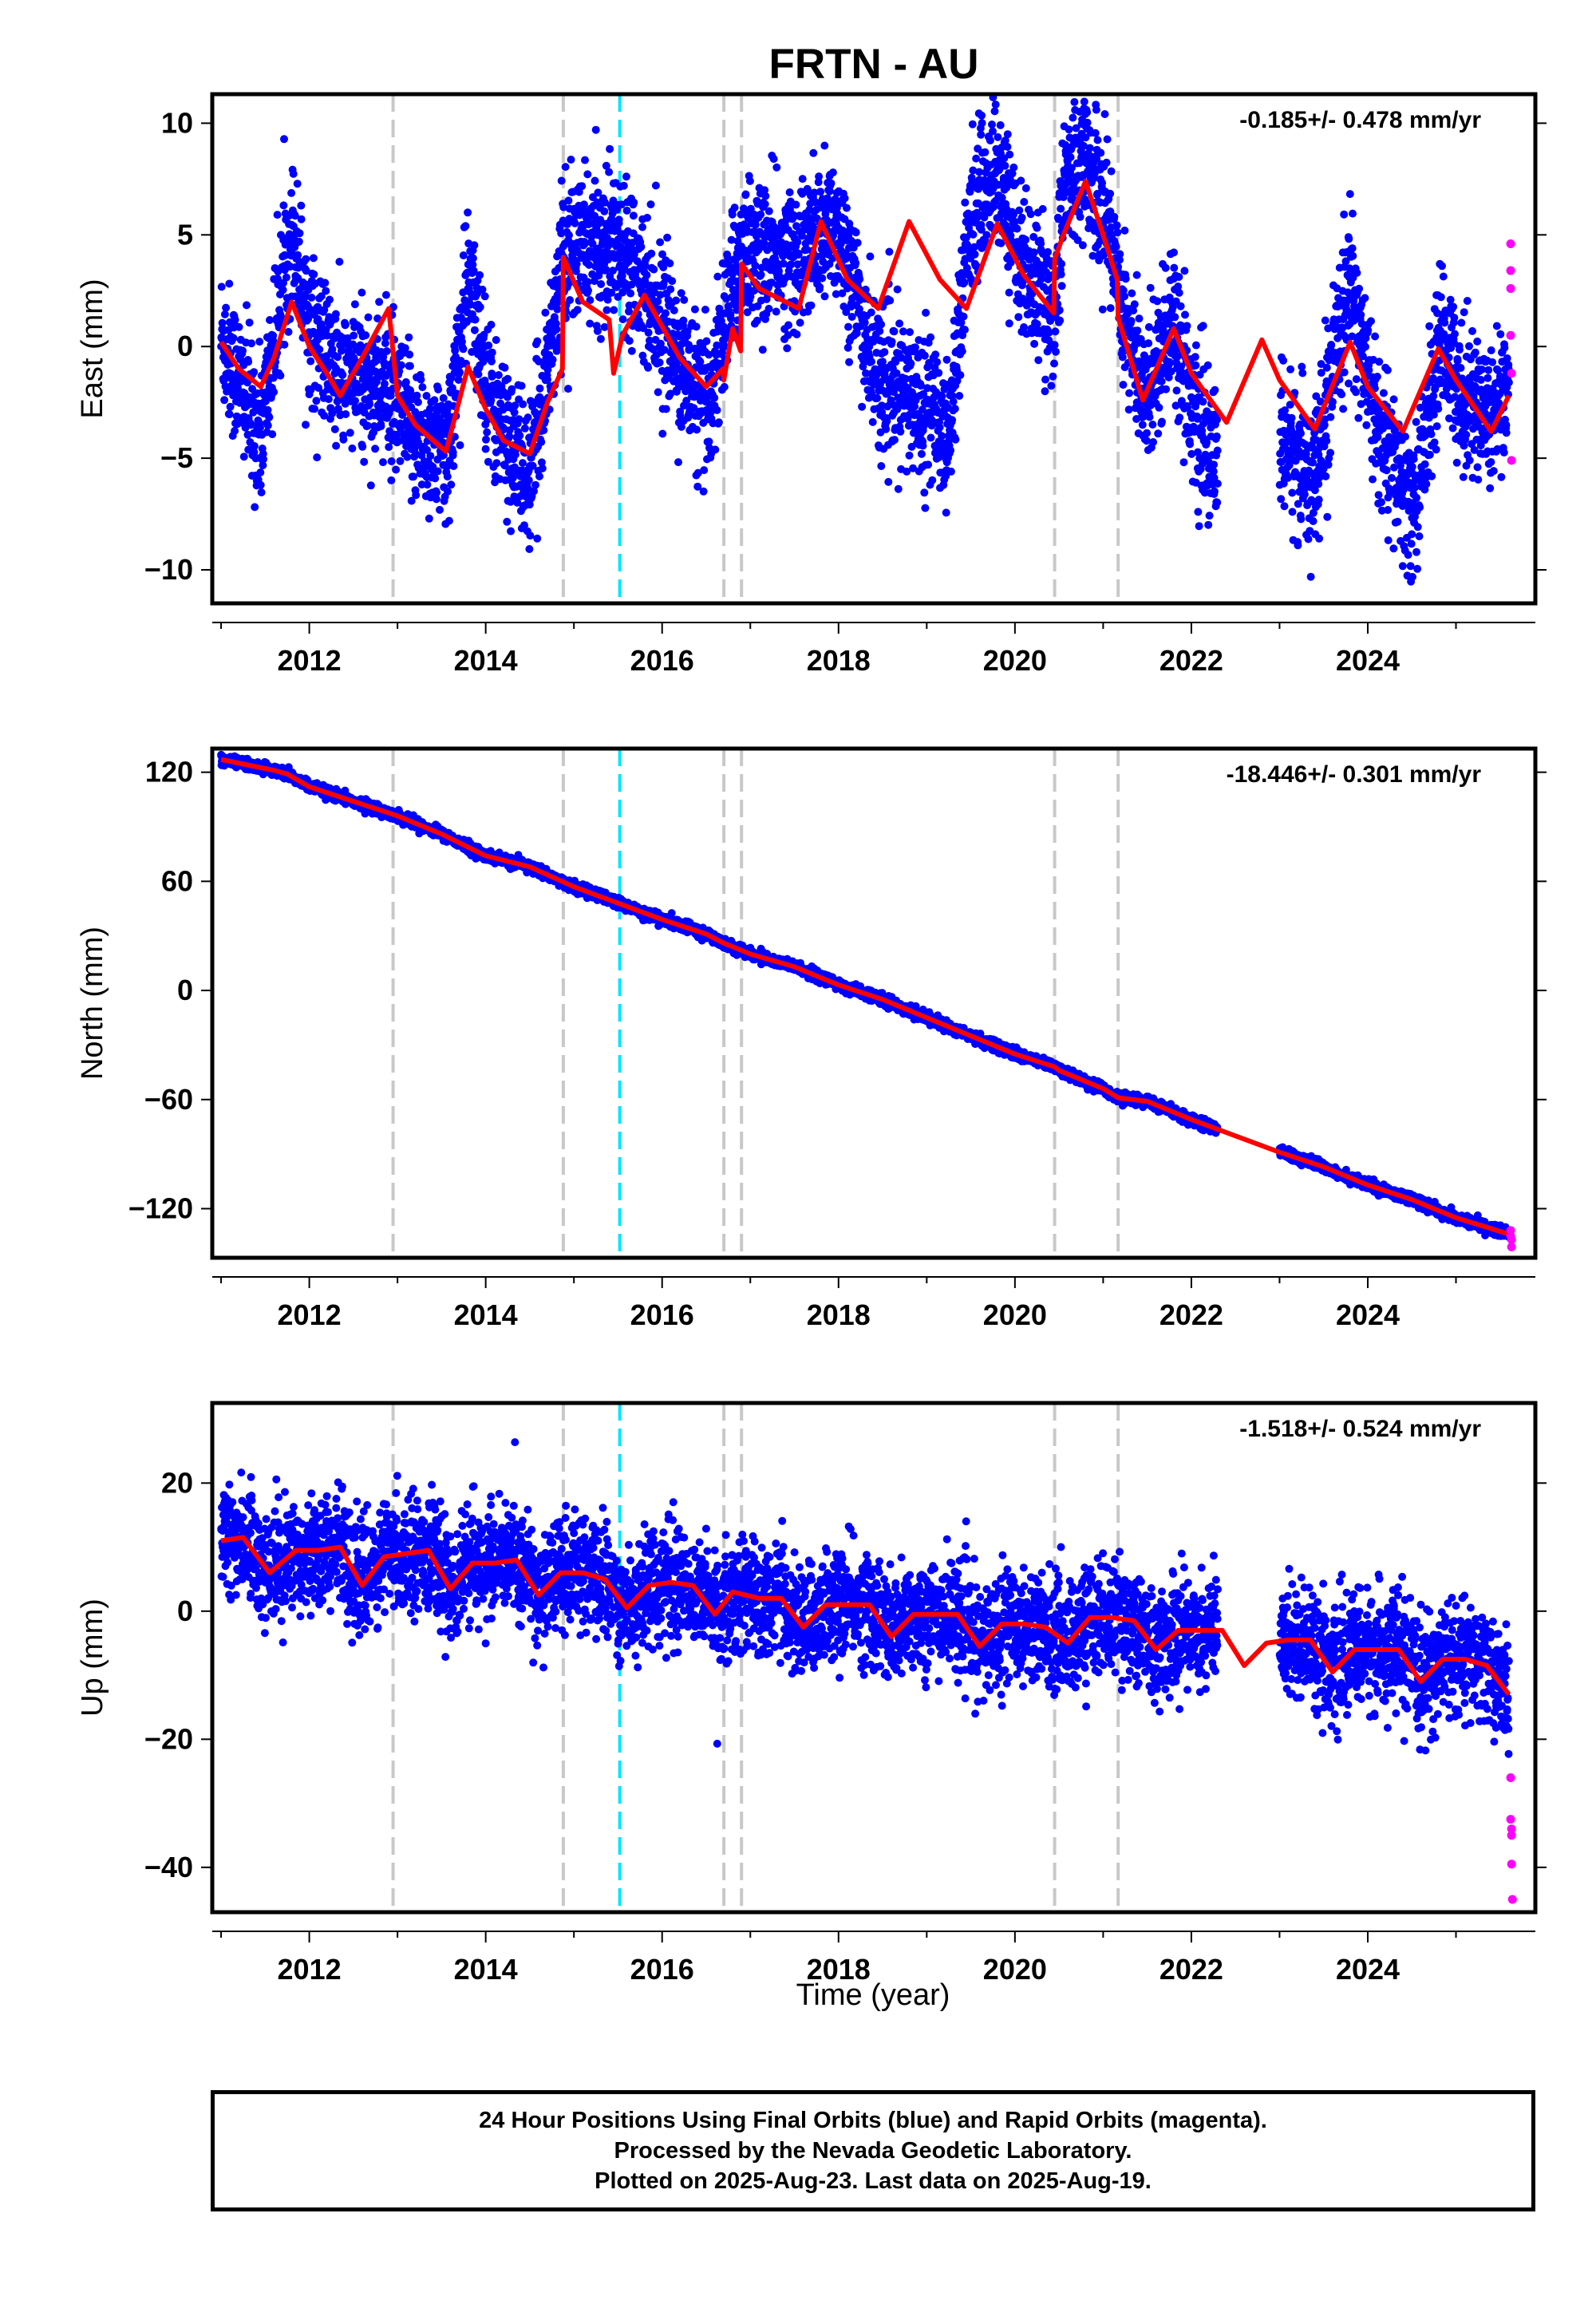  I want to click on figure-title: FRTN - AU, so click(874, 64).